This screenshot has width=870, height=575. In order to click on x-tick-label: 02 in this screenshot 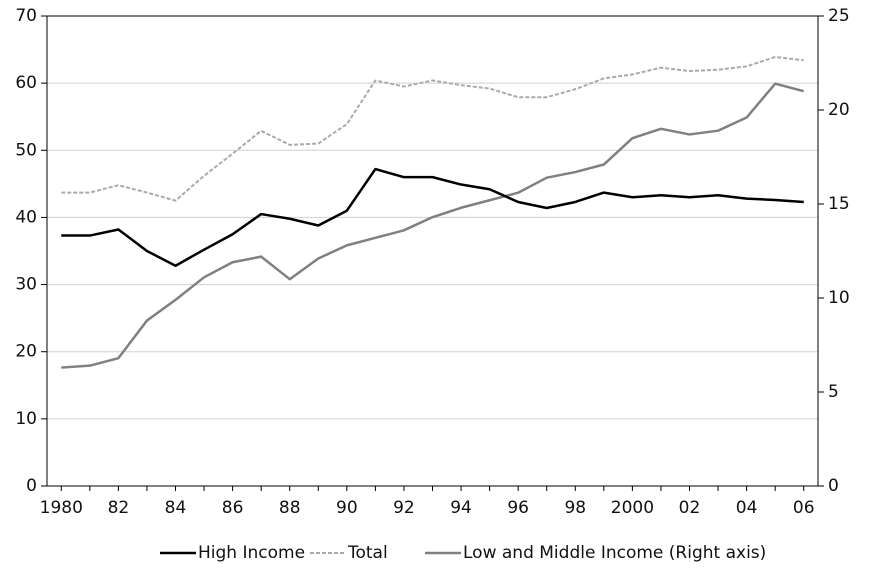, I will do `click(690, 508)`.